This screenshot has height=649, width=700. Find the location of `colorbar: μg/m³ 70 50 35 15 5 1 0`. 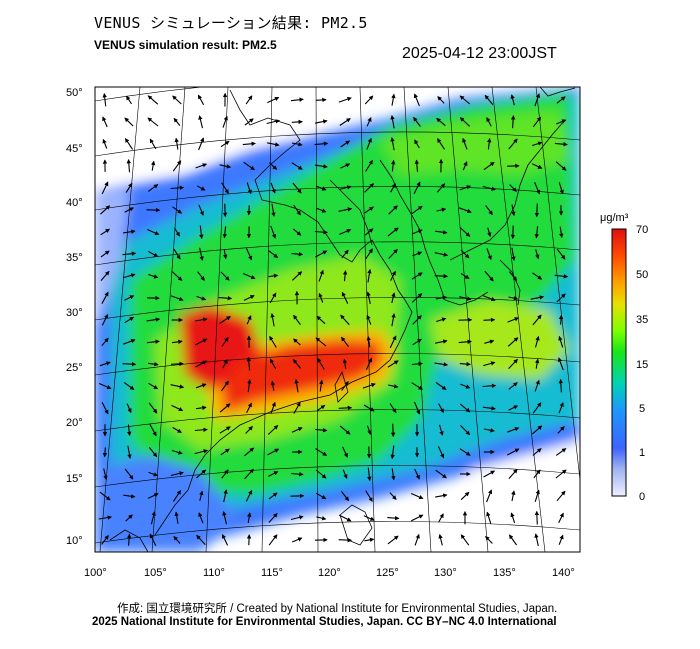

colorbar: μg/m³ 70 50 35 15 5 1 0 is located at coordinates (624, 357).